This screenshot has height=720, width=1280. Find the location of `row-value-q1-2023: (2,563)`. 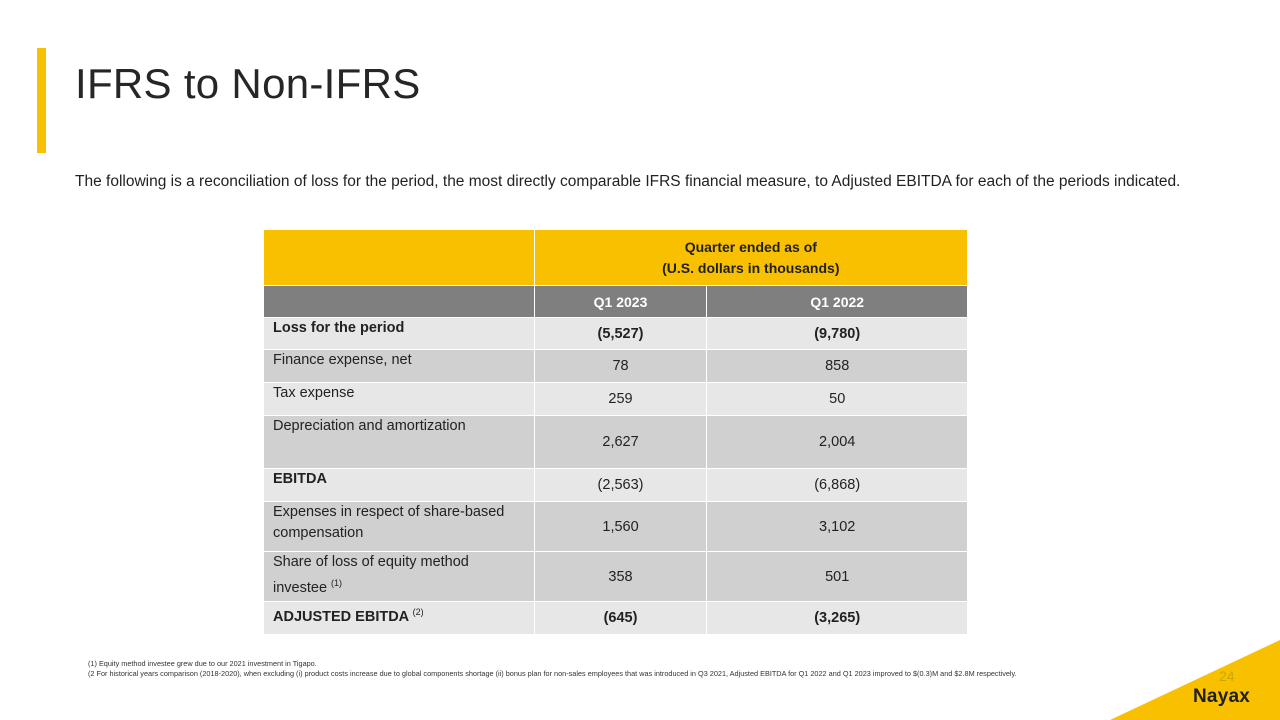

row-value-q1-2023: (2,563) is located at coordinates (620, 485).